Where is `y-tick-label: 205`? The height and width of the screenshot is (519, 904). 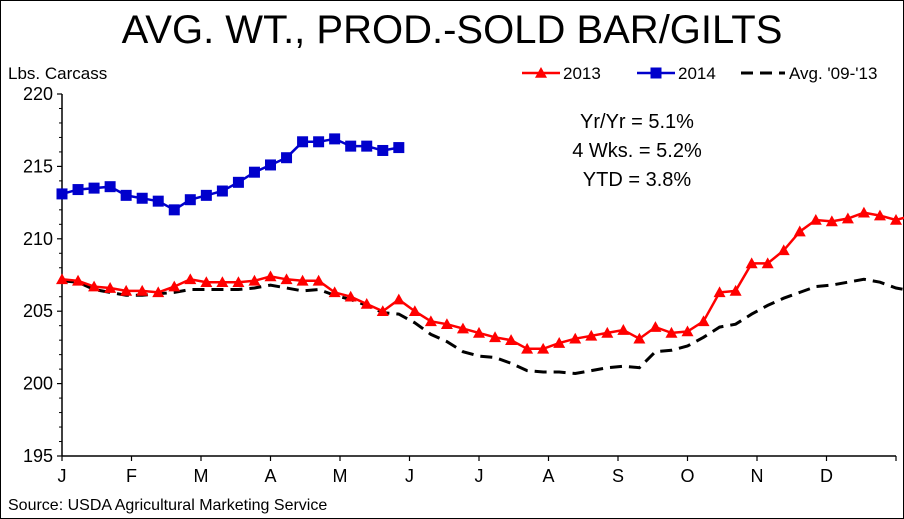
y-tick-label: 205 is located at coordinates (38, 311).